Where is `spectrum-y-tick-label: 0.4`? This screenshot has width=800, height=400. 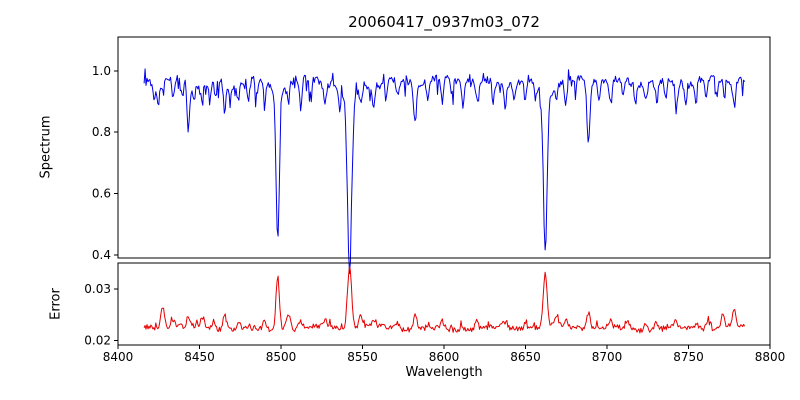
spectrum-y-tick-label: 0.4 is located at coordinates (101, 255).